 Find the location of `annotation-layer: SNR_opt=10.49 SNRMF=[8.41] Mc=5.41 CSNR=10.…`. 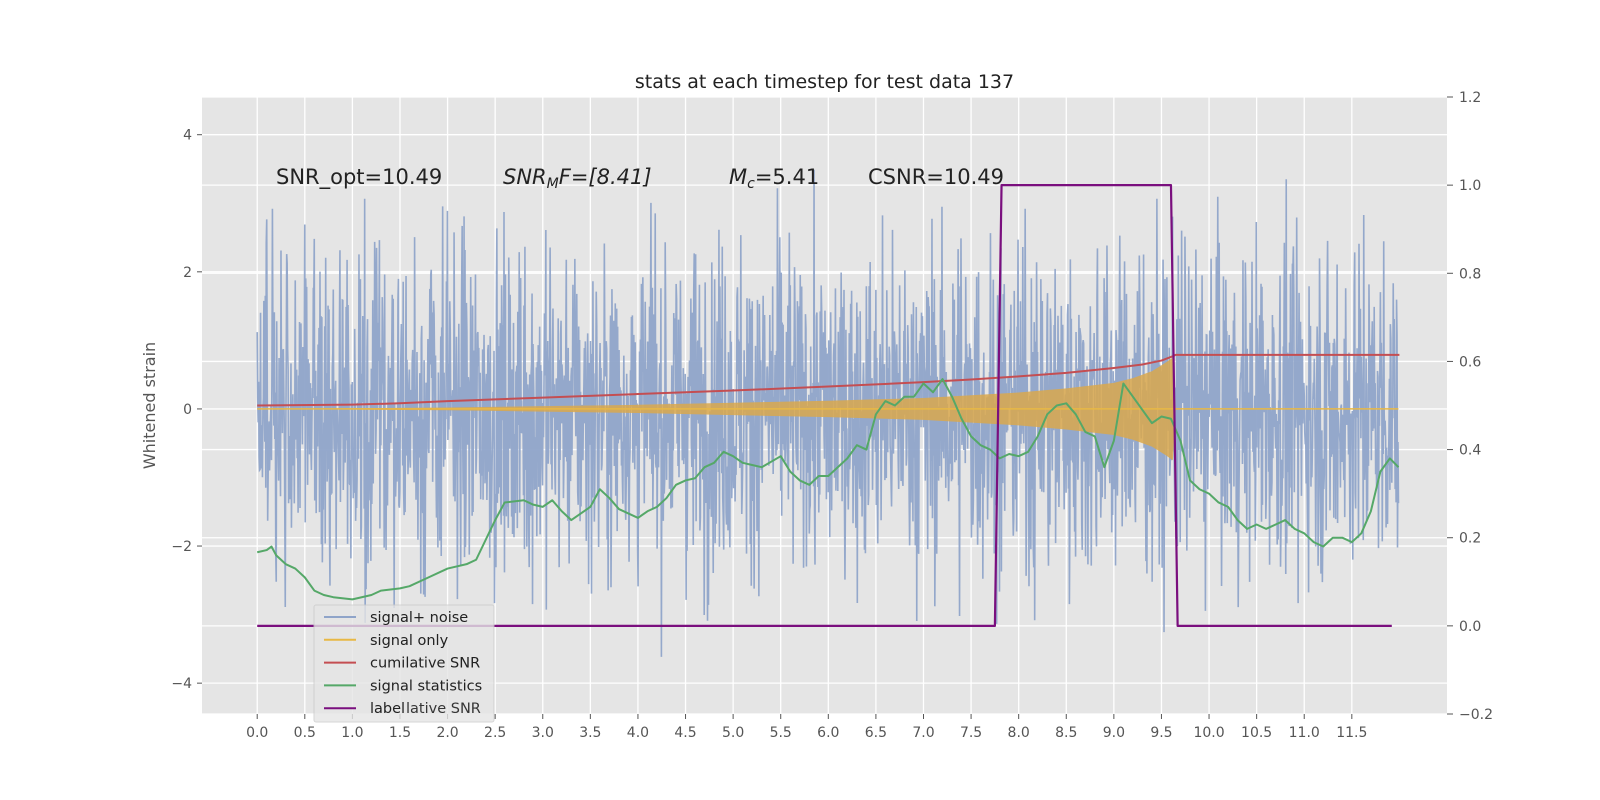

annotation-layer: SNR_opt=10.49 SNRMF=[8.41] Mc=5.41 CSNR=10.… is located at coordinates (640, 178).